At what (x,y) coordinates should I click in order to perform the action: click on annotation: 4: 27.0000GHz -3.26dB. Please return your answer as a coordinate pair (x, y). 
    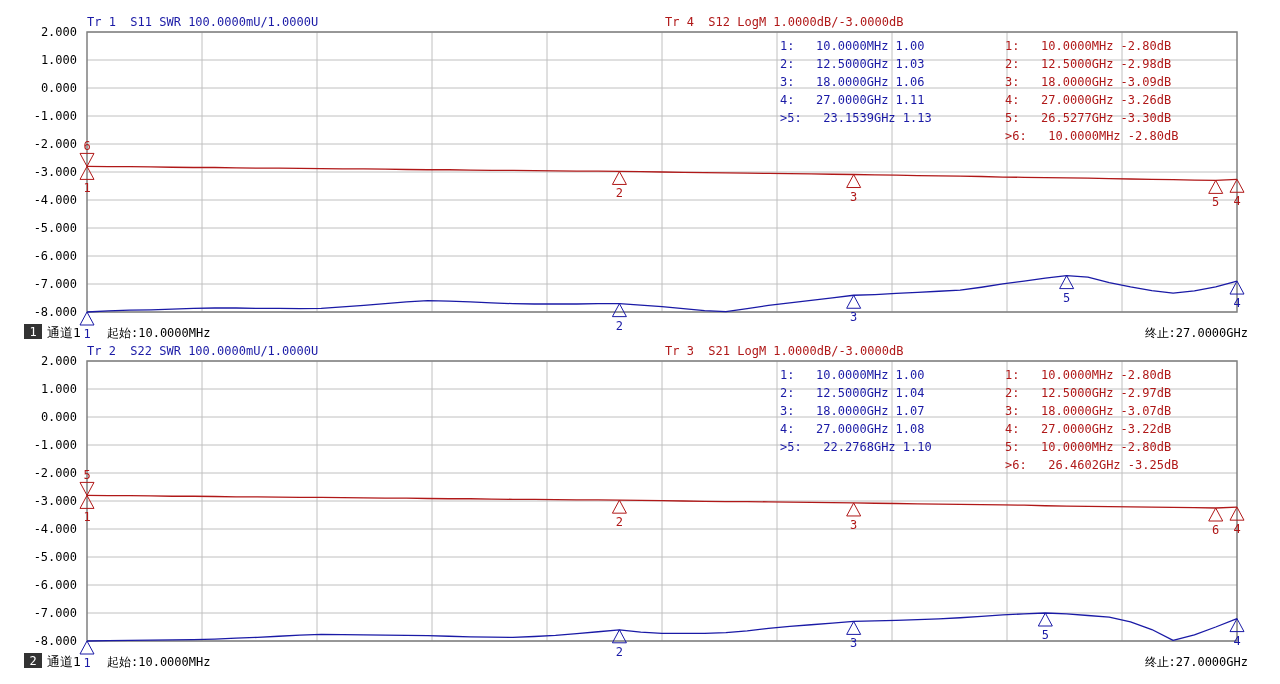
    Looking at the image, I should click on (1088, 100).